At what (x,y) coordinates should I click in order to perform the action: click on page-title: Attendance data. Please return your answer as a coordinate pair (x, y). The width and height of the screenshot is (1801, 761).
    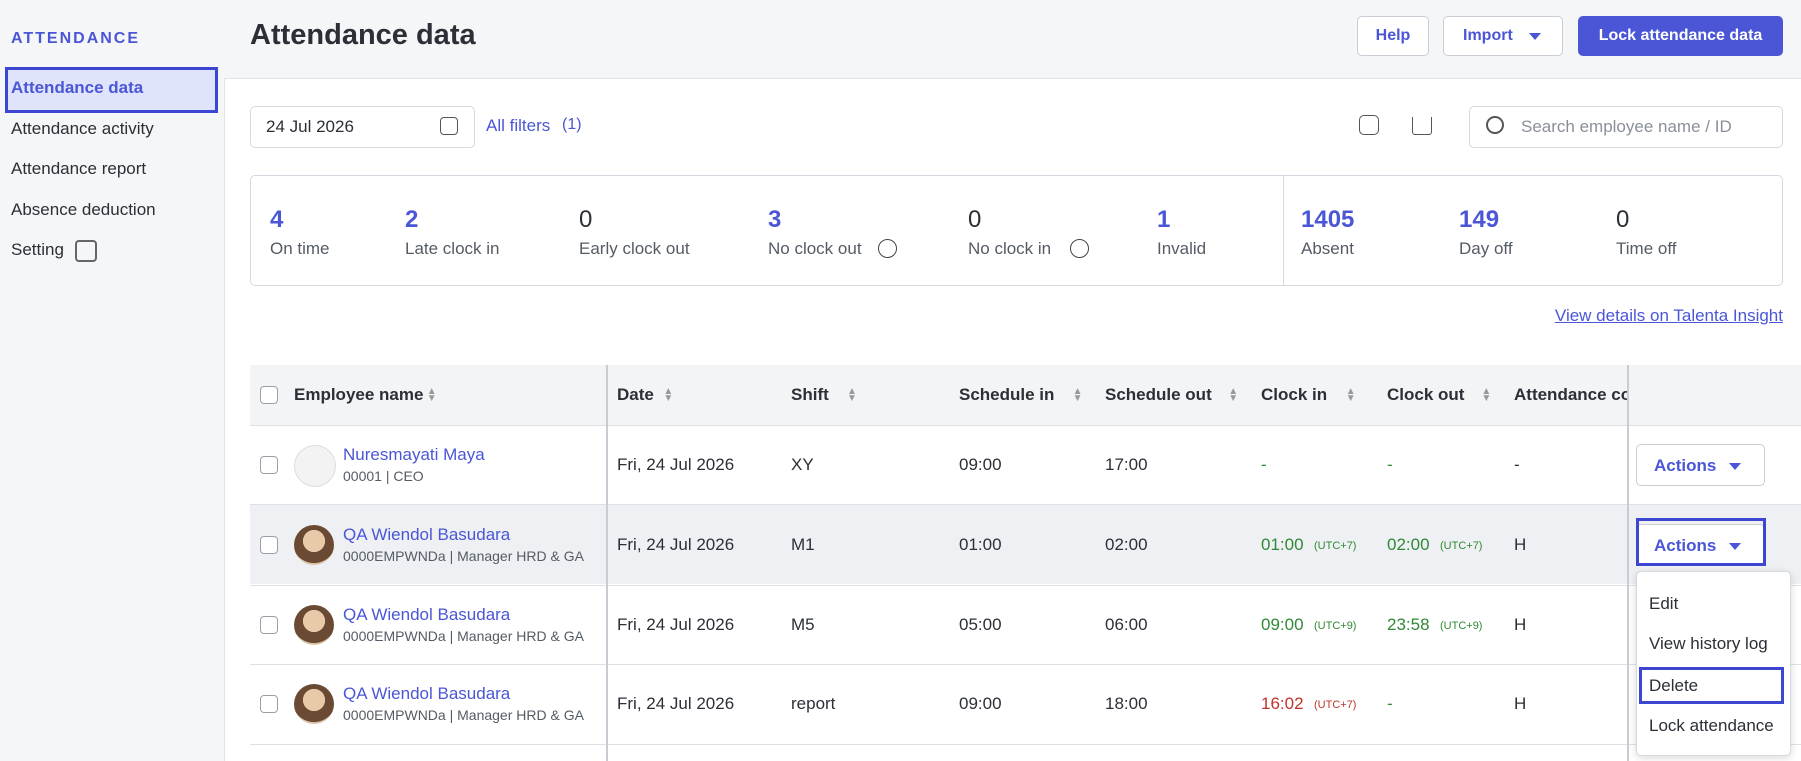
    Looking at the image, I should click on (363, 35).